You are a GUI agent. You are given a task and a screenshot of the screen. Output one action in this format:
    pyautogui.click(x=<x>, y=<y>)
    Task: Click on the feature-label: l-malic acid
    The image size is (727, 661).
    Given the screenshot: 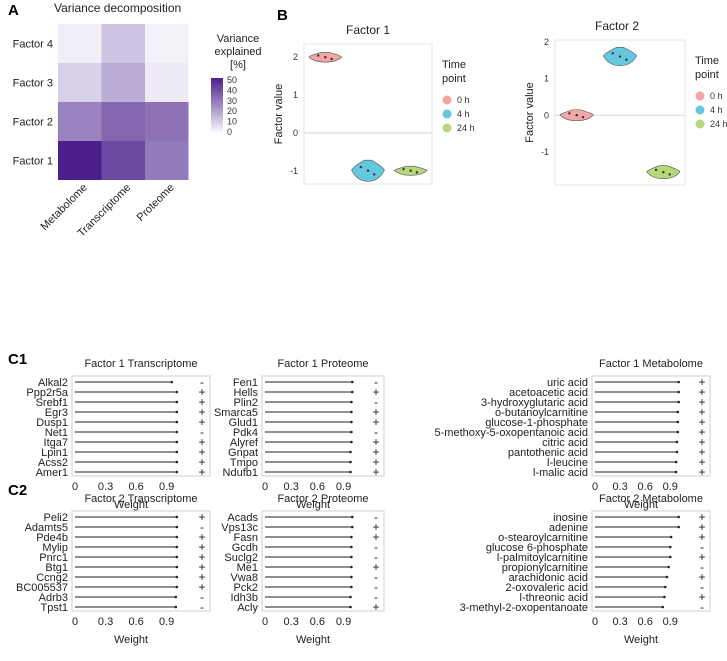 What is the action you would take?
    pyautogui.click(x=560, y=473)
    